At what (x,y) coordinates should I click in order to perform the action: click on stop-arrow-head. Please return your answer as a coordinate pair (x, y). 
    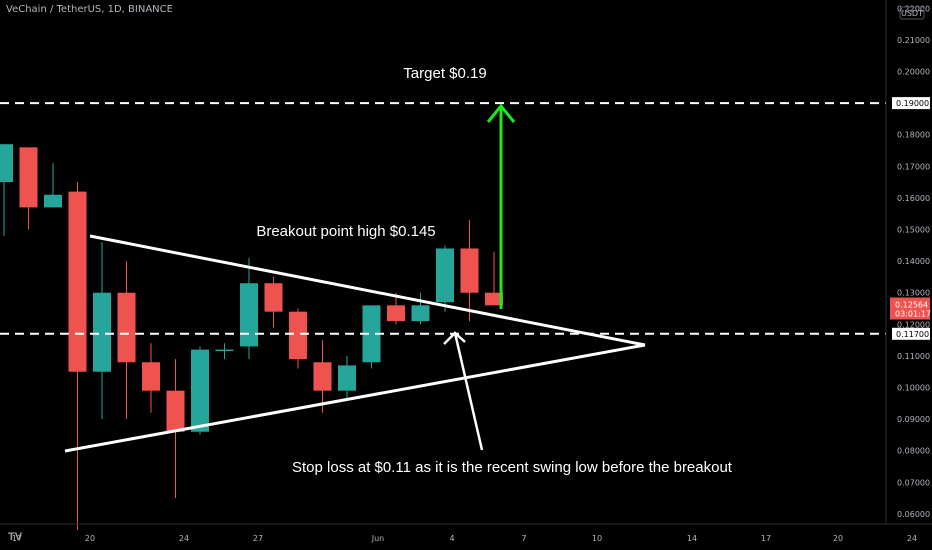
    Looking at the image, I should click on (454, 338).